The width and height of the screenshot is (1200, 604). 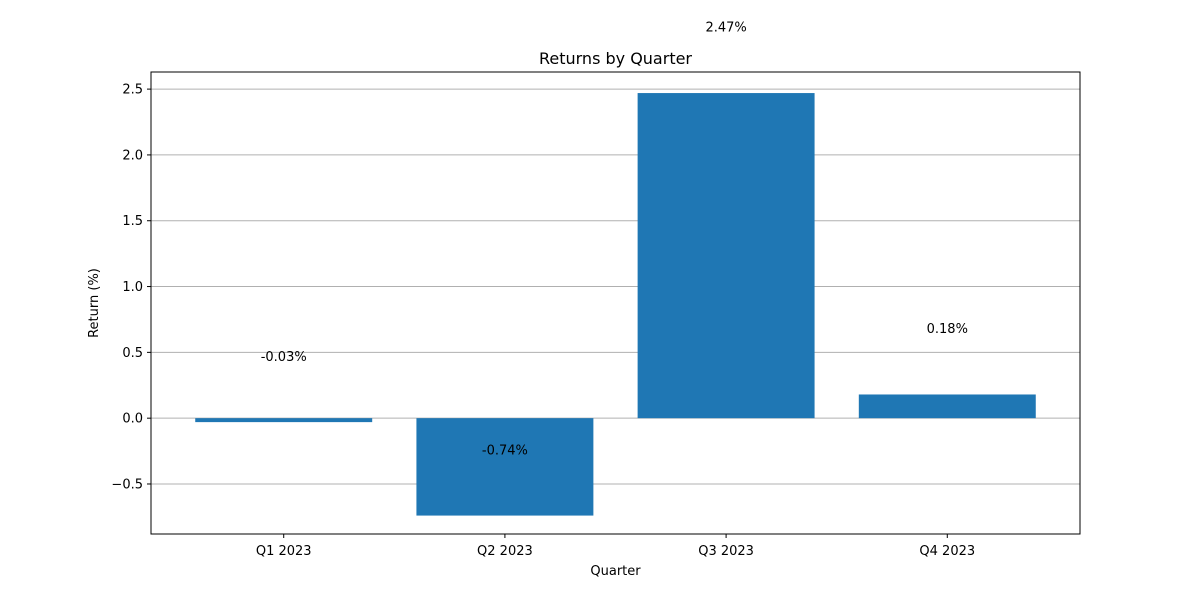 I want to click on bar-q4-2023, so click(x=947, y=406).